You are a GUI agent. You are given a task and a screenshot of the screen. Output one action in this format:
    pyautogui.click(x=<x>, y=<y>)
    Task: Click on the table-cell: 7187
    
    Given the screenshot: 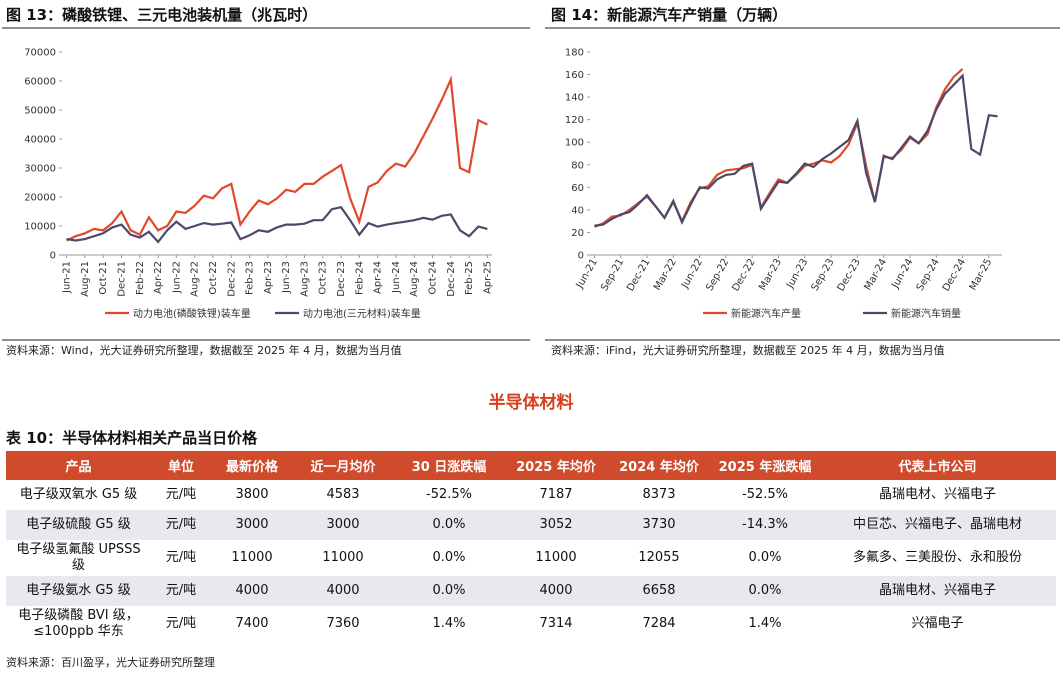 What is the action you would take?
    pyautogui.click(x=556, y=494)
    